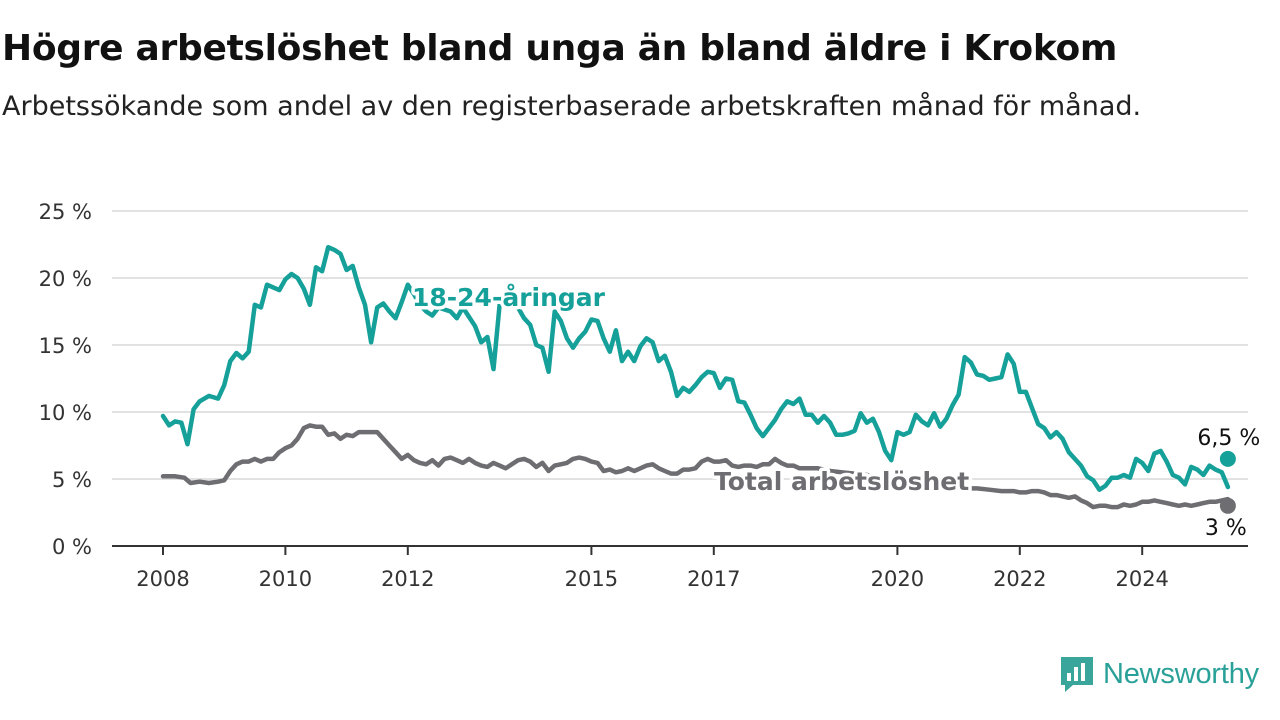  I want to click on x-tick-label: 2024, so click(1141, 579).